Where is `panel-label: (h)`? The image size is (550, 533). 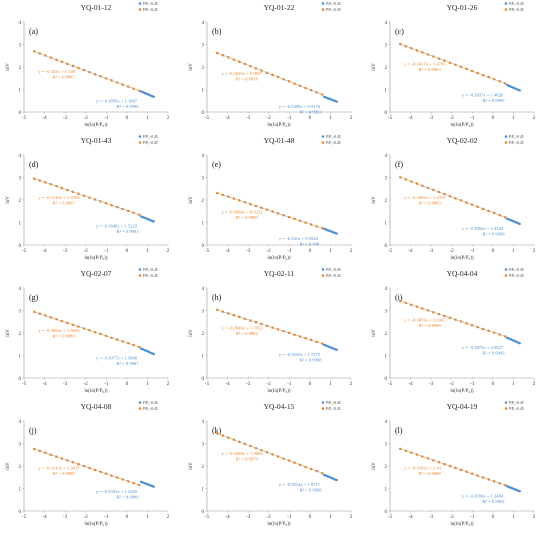
panel-label: (h) is located at coordinates (217, 297).